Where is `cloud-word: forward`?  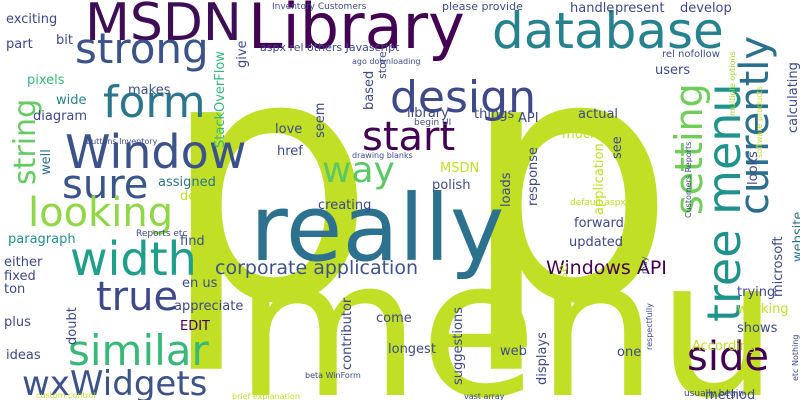
cloud-word: forward is located at coordinates (599, 223).